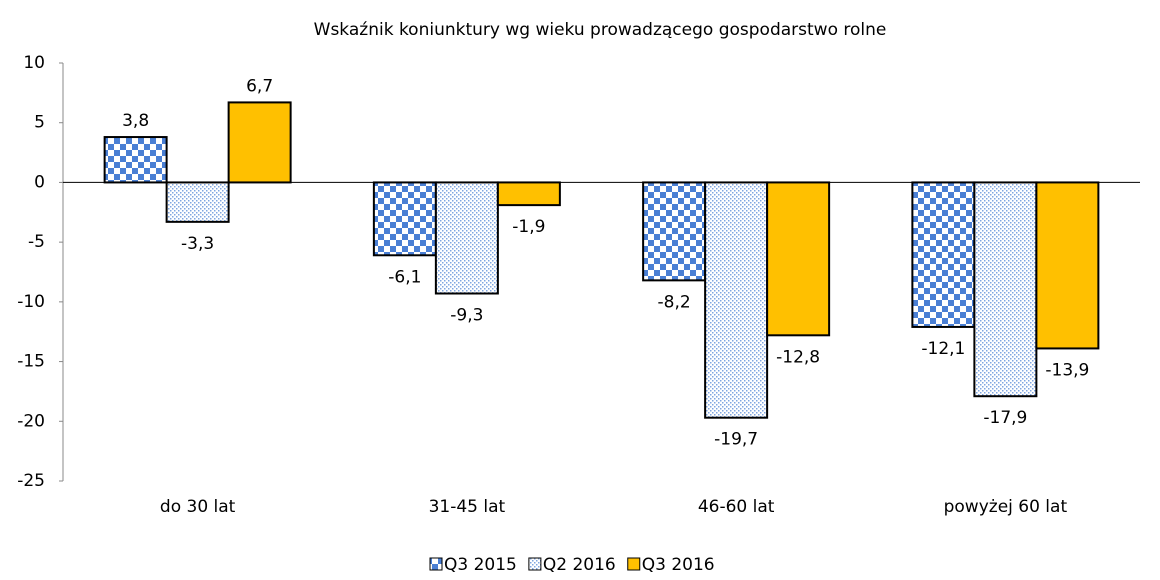 The image size is (1160, 580). What do you see at coordinates (480, 565) in the screenshot?
I see `legend-label: Q3 2015` at bounding box center [480, 565].